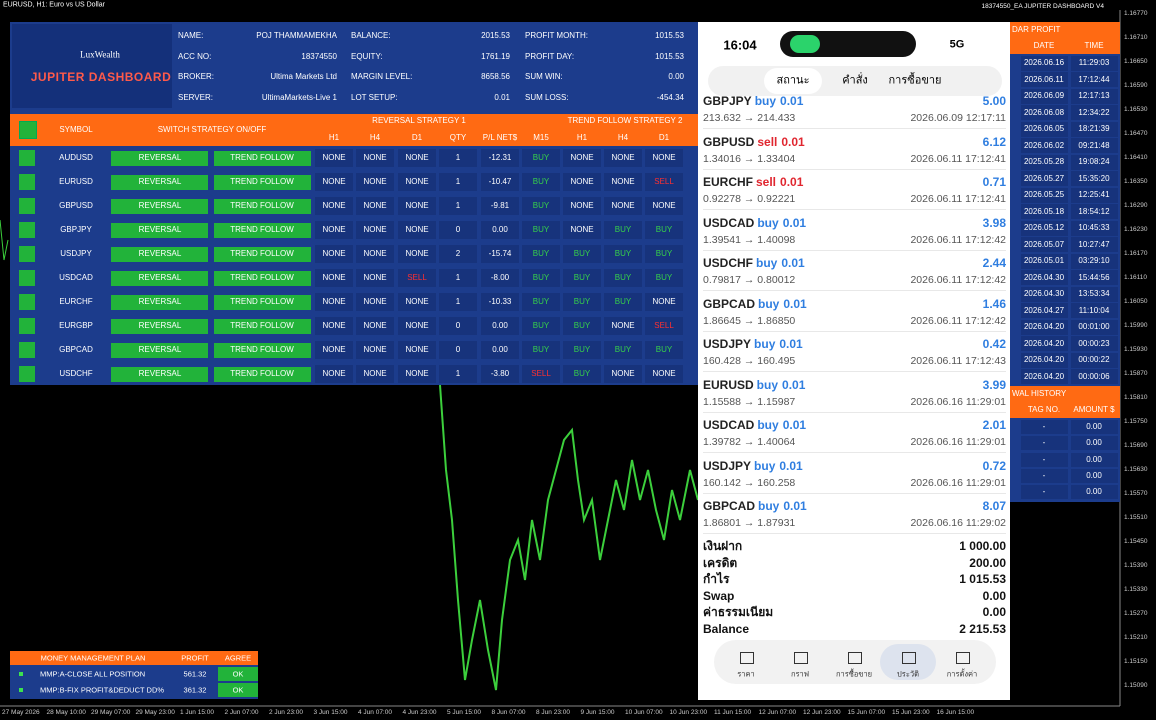 The image size is (1156, 720). Describe the element at coordinates (908, 662) in the screenshot. I see `active-nav` at that location.